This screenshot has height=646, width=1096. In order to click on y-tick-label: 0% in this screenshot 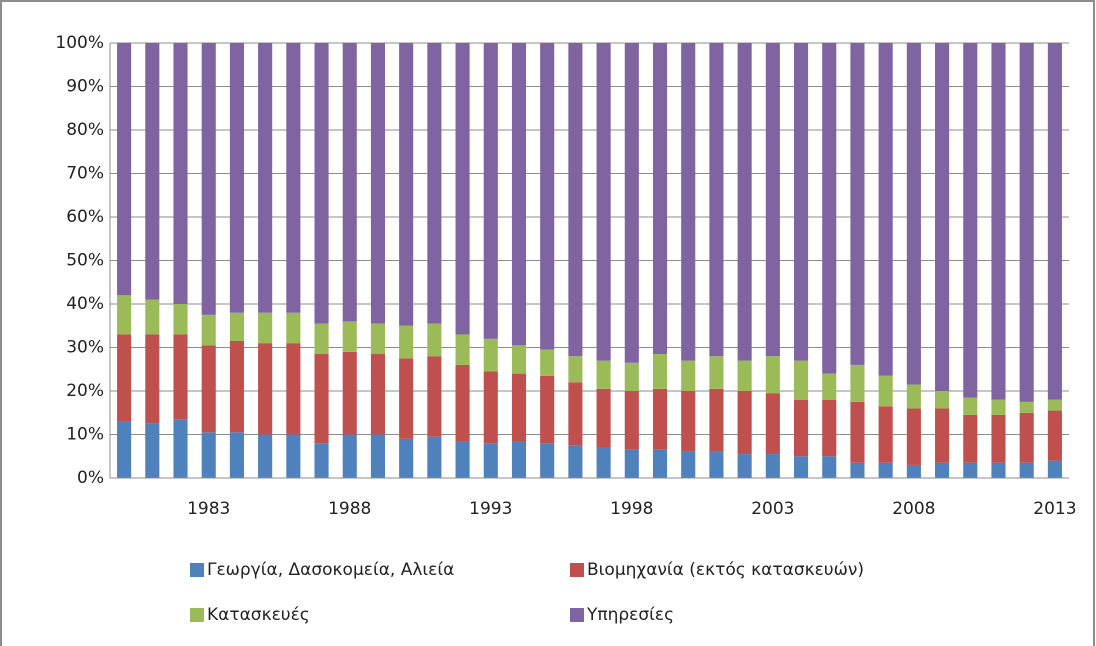, I will do `click(90, 478)`.